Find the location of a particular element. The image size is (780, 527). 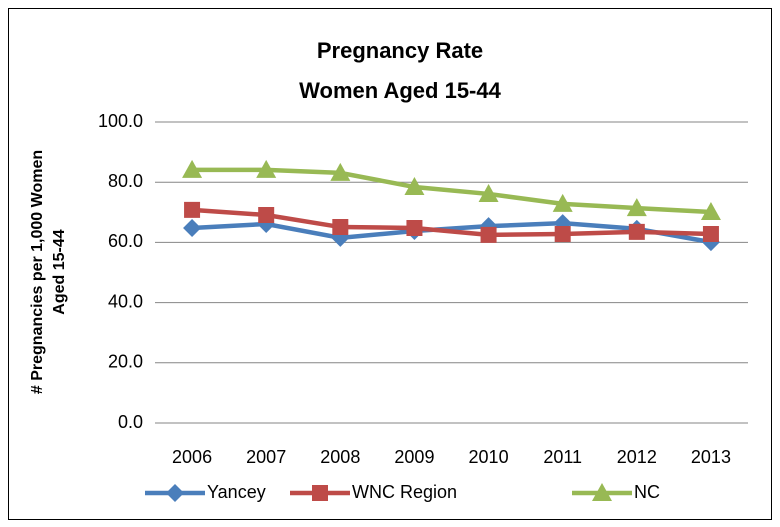

legend-label: NC is located at coordinates (647, 492).